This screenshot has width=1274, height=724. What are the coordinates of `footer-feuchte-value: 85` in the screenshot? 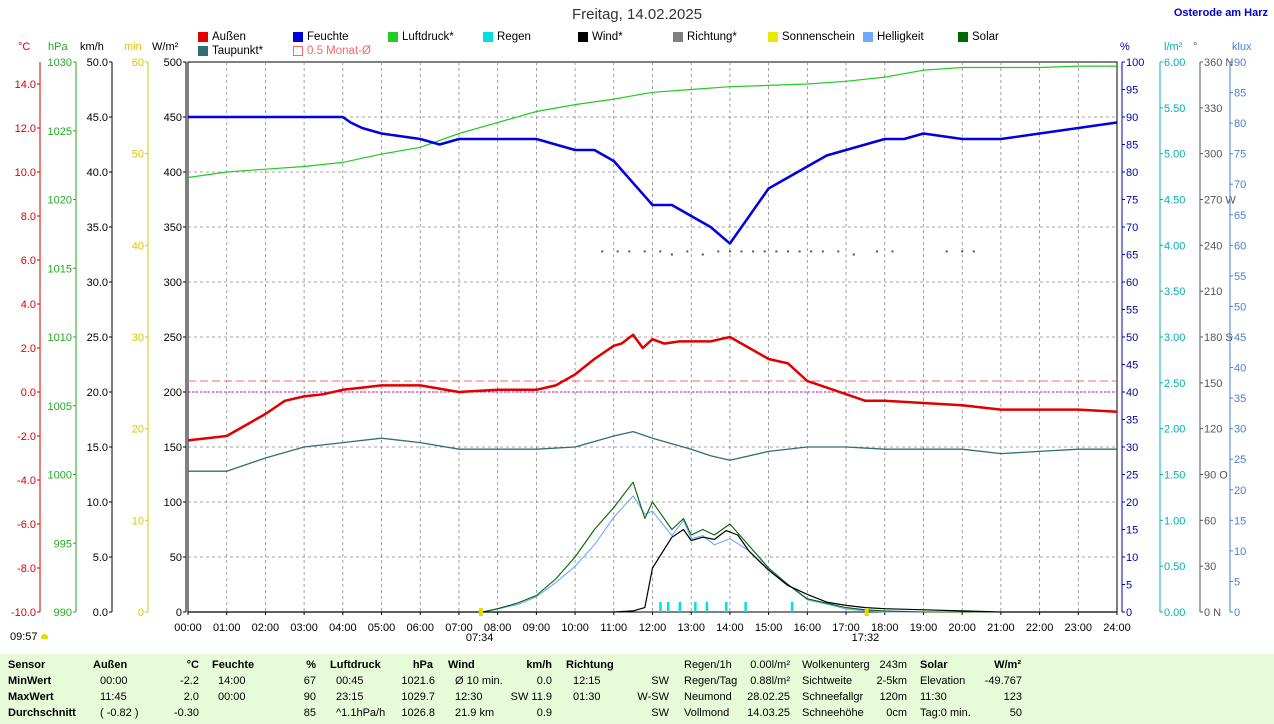 It's located at (309, 713).